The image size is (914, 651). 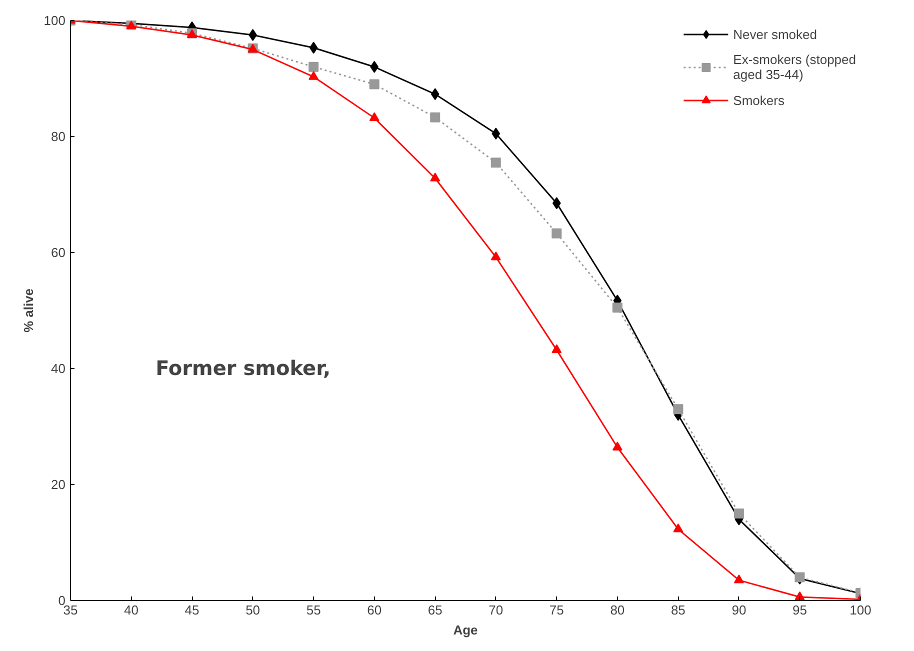 I want to click on y-tick-label: 100, so click(x=55, y=20).